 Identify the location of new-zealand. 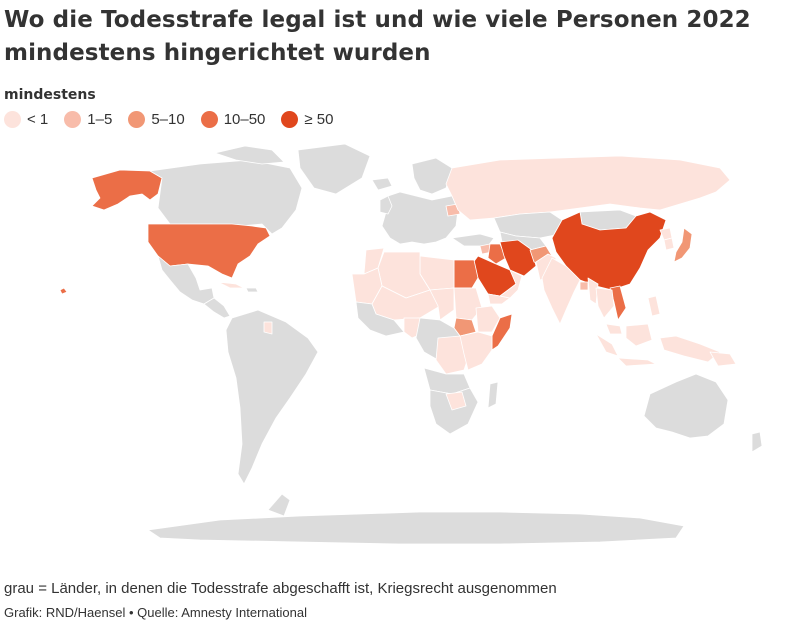
(757, 442).